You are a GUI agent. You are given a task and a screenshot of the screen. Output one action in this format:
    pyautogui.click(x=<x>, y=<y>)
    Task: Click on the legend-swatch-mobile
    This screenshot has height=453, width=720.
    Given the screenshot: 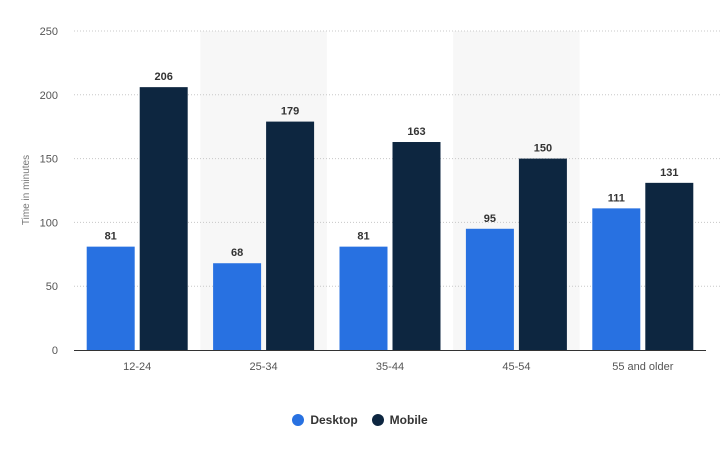 What is the action you would take?
    pyautogui.click(x=377, y=420)
    